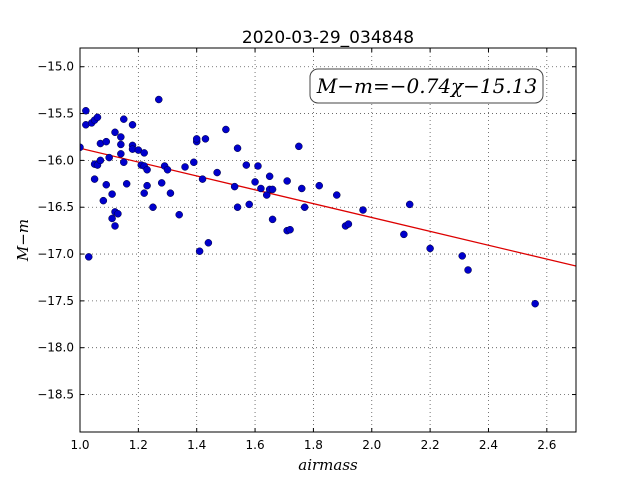  What do you see at coordinates (55, 254) in the screenshot?
I see `y-tick-label: −17.0` at bounding box center [55, 254].